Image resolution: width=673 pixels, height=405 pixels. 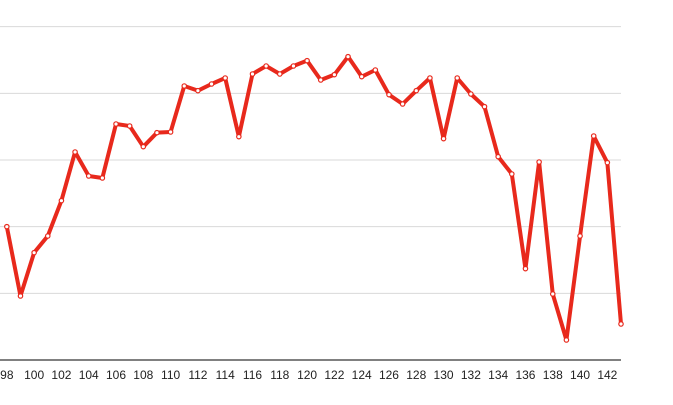 I want to click on x-tick-label: 114, so click(x=225, y=375).